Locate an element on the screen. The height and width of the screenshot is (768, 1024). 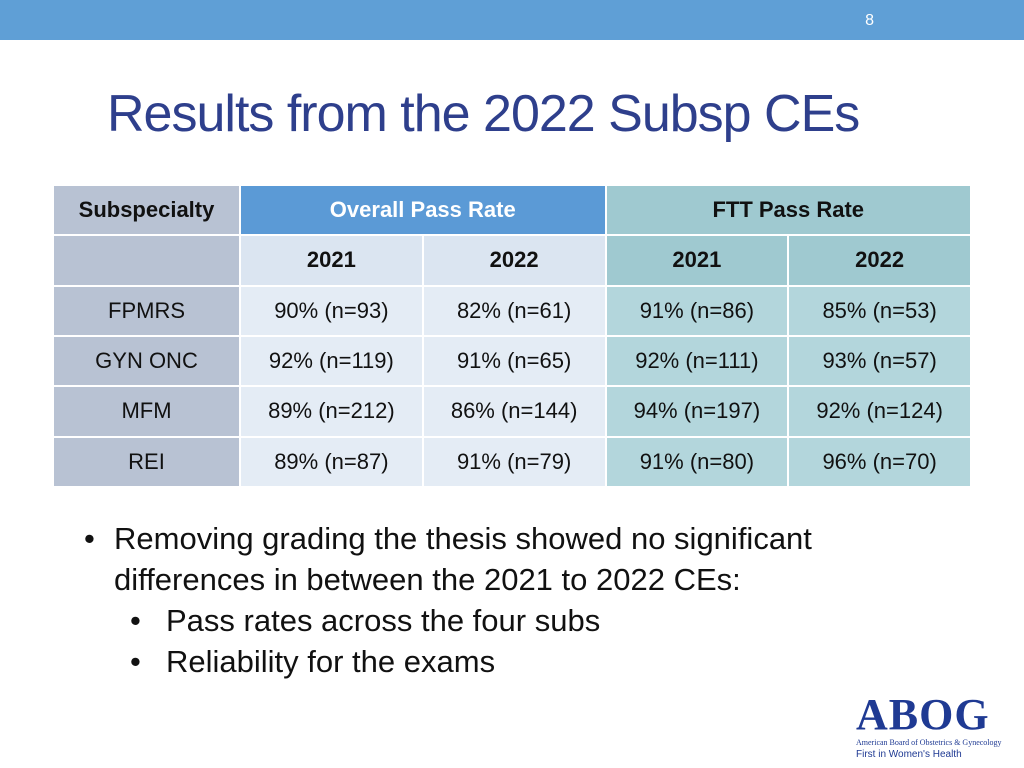
table-cell: 82% (n=61) is located at coordinates (514, 310).